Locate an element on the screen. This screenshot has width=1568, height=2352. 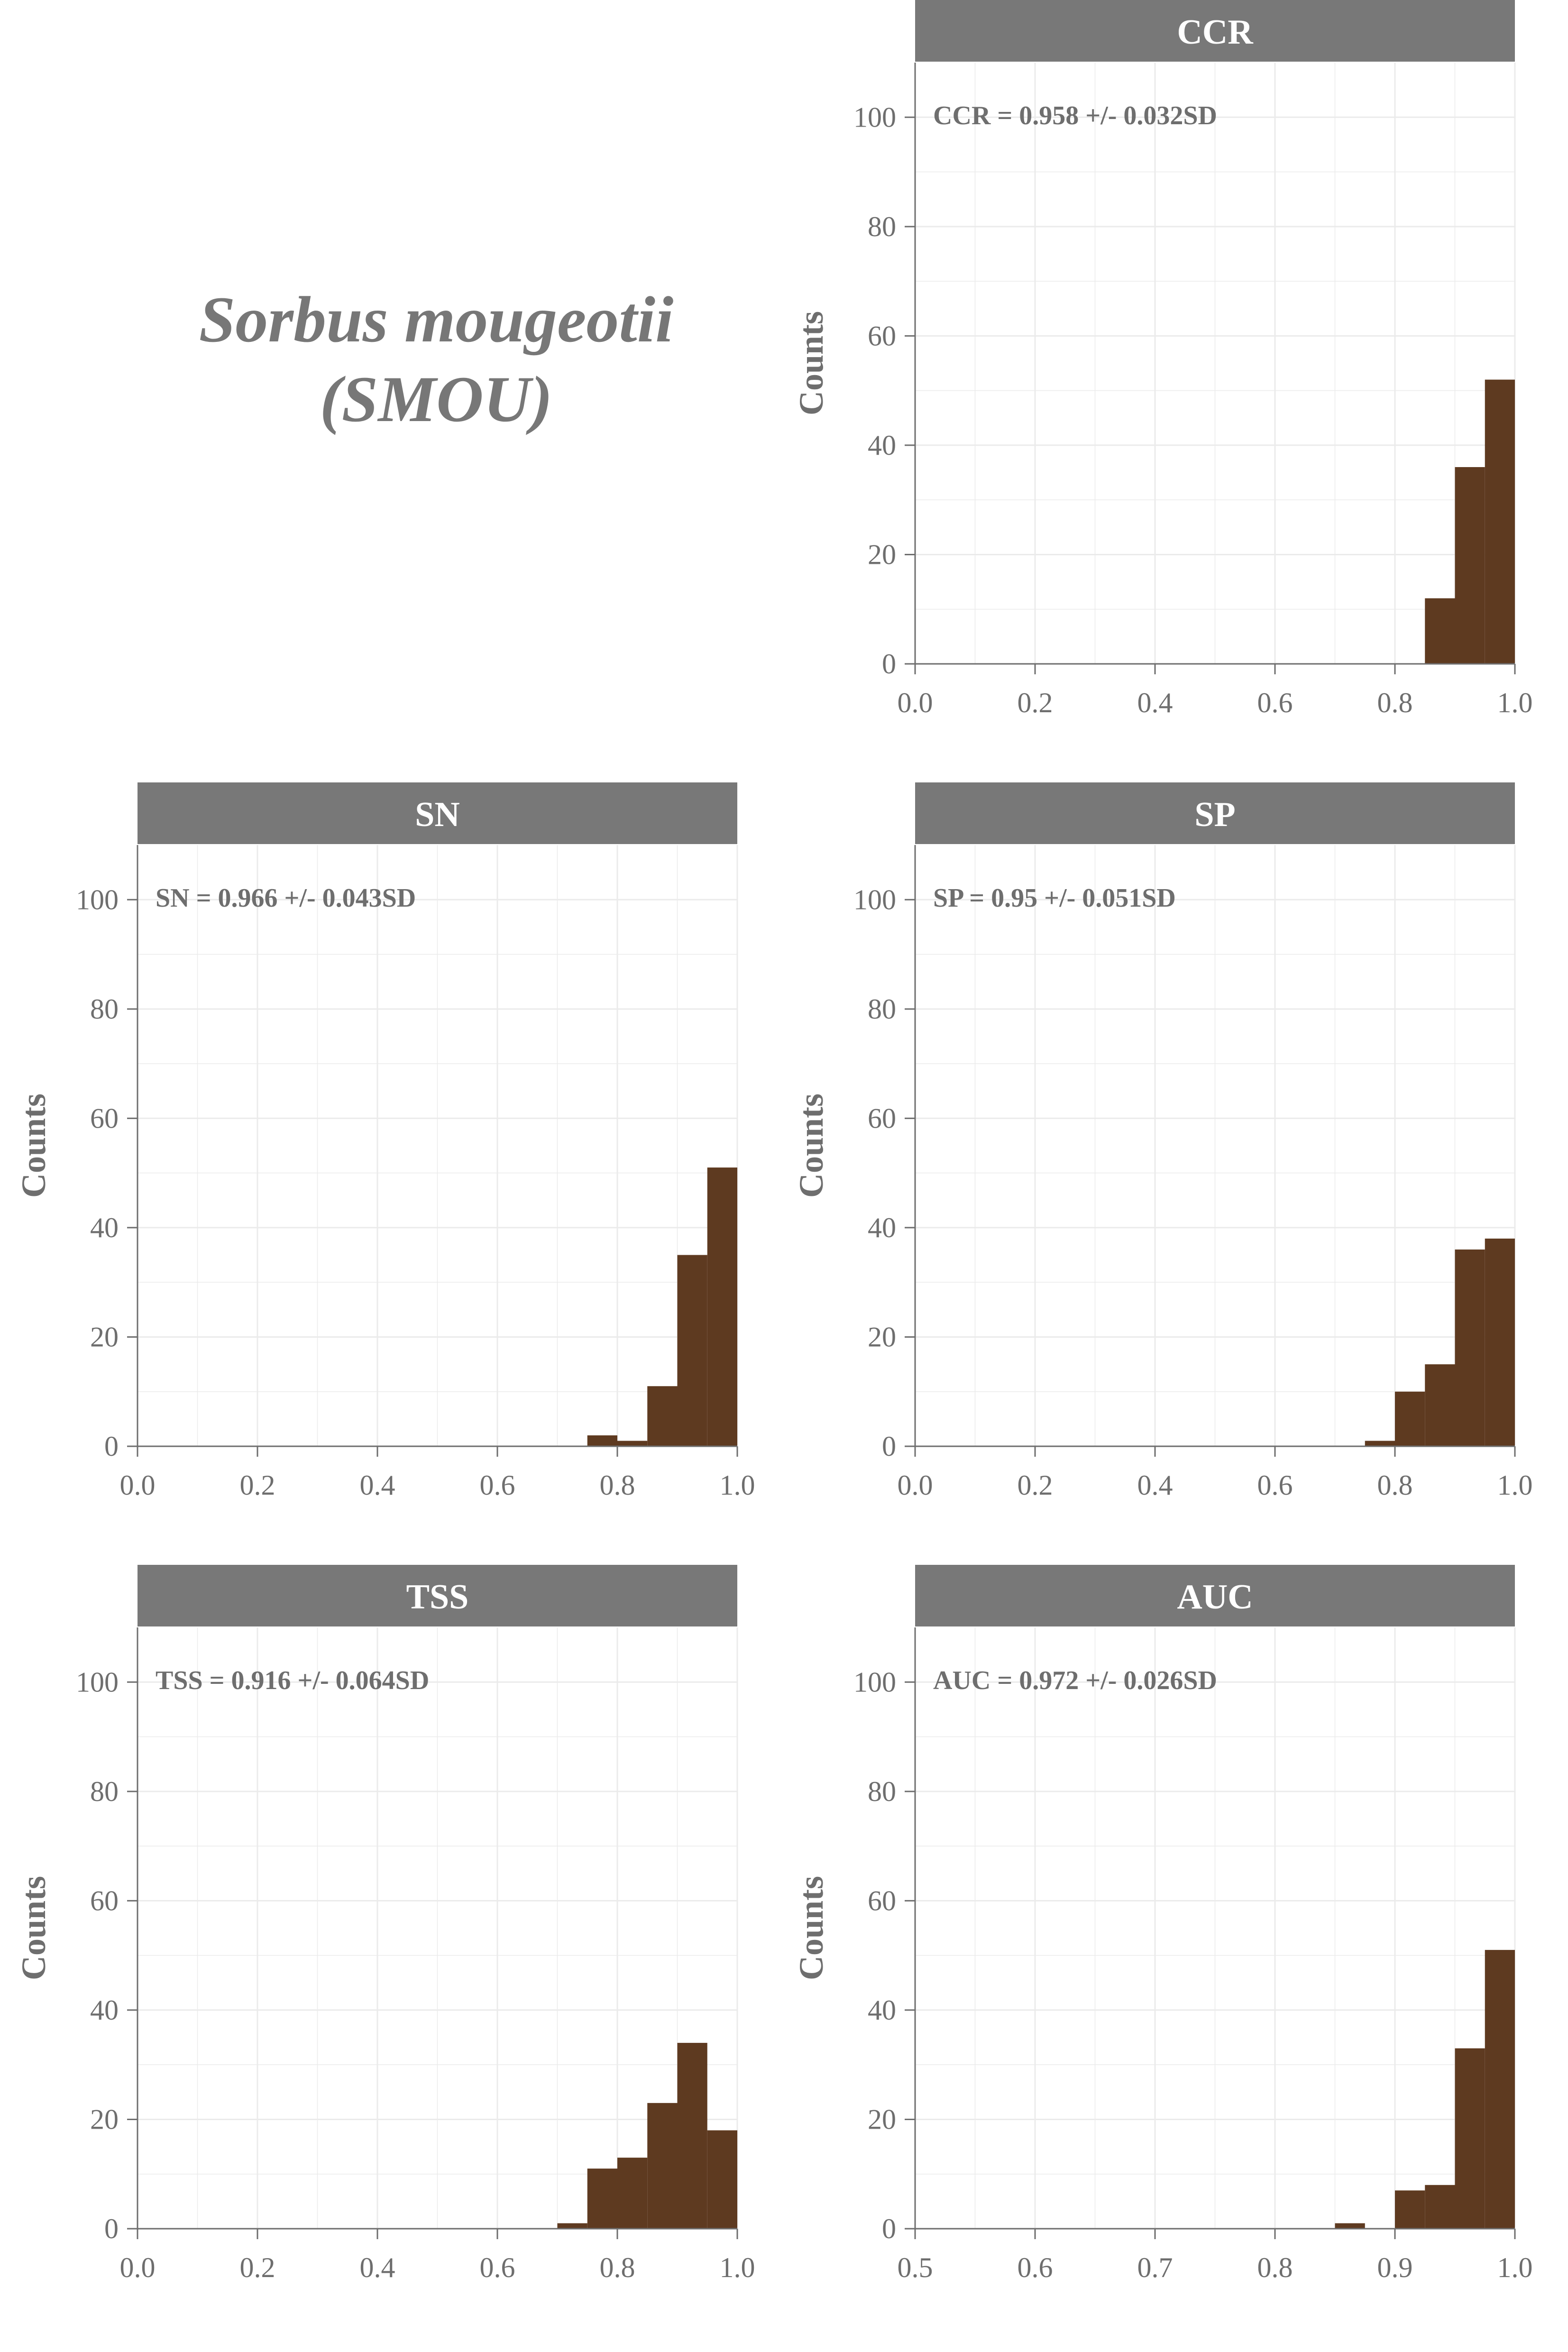
x-tick-label: 0.9 is located at coordinates (1395, 2267).